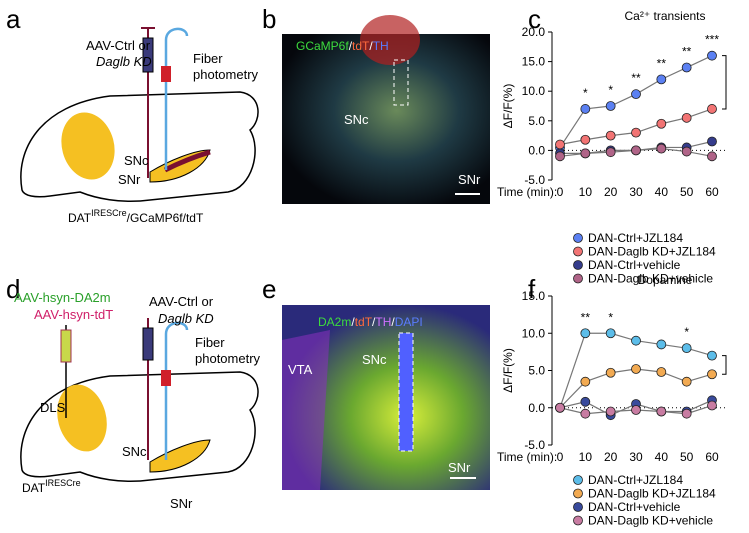 This screenshot has height=533, width=749. What do you see at coordinates (334, 322) in the screenshot?
I see `title-part: DA2m` at bounding box center [334, 322].